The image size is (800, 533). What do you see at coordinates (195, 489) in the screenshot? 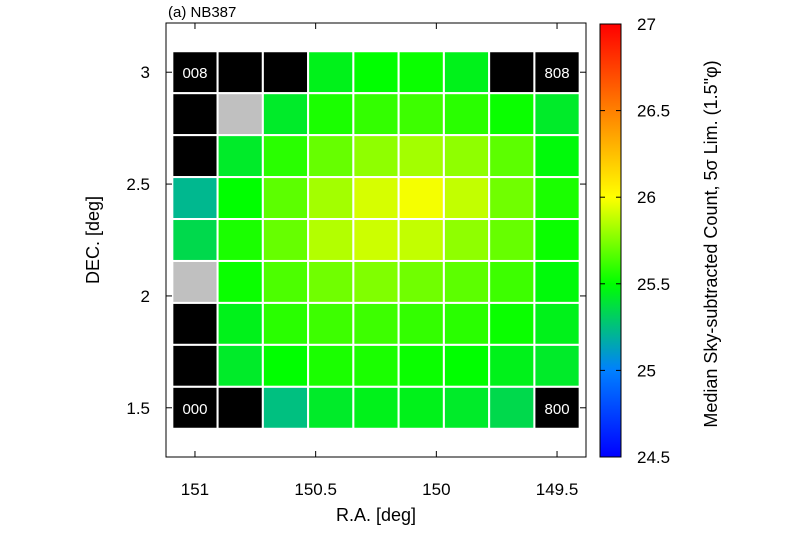
I see `x-tick-label: 151` at bounding box center [195, 489].